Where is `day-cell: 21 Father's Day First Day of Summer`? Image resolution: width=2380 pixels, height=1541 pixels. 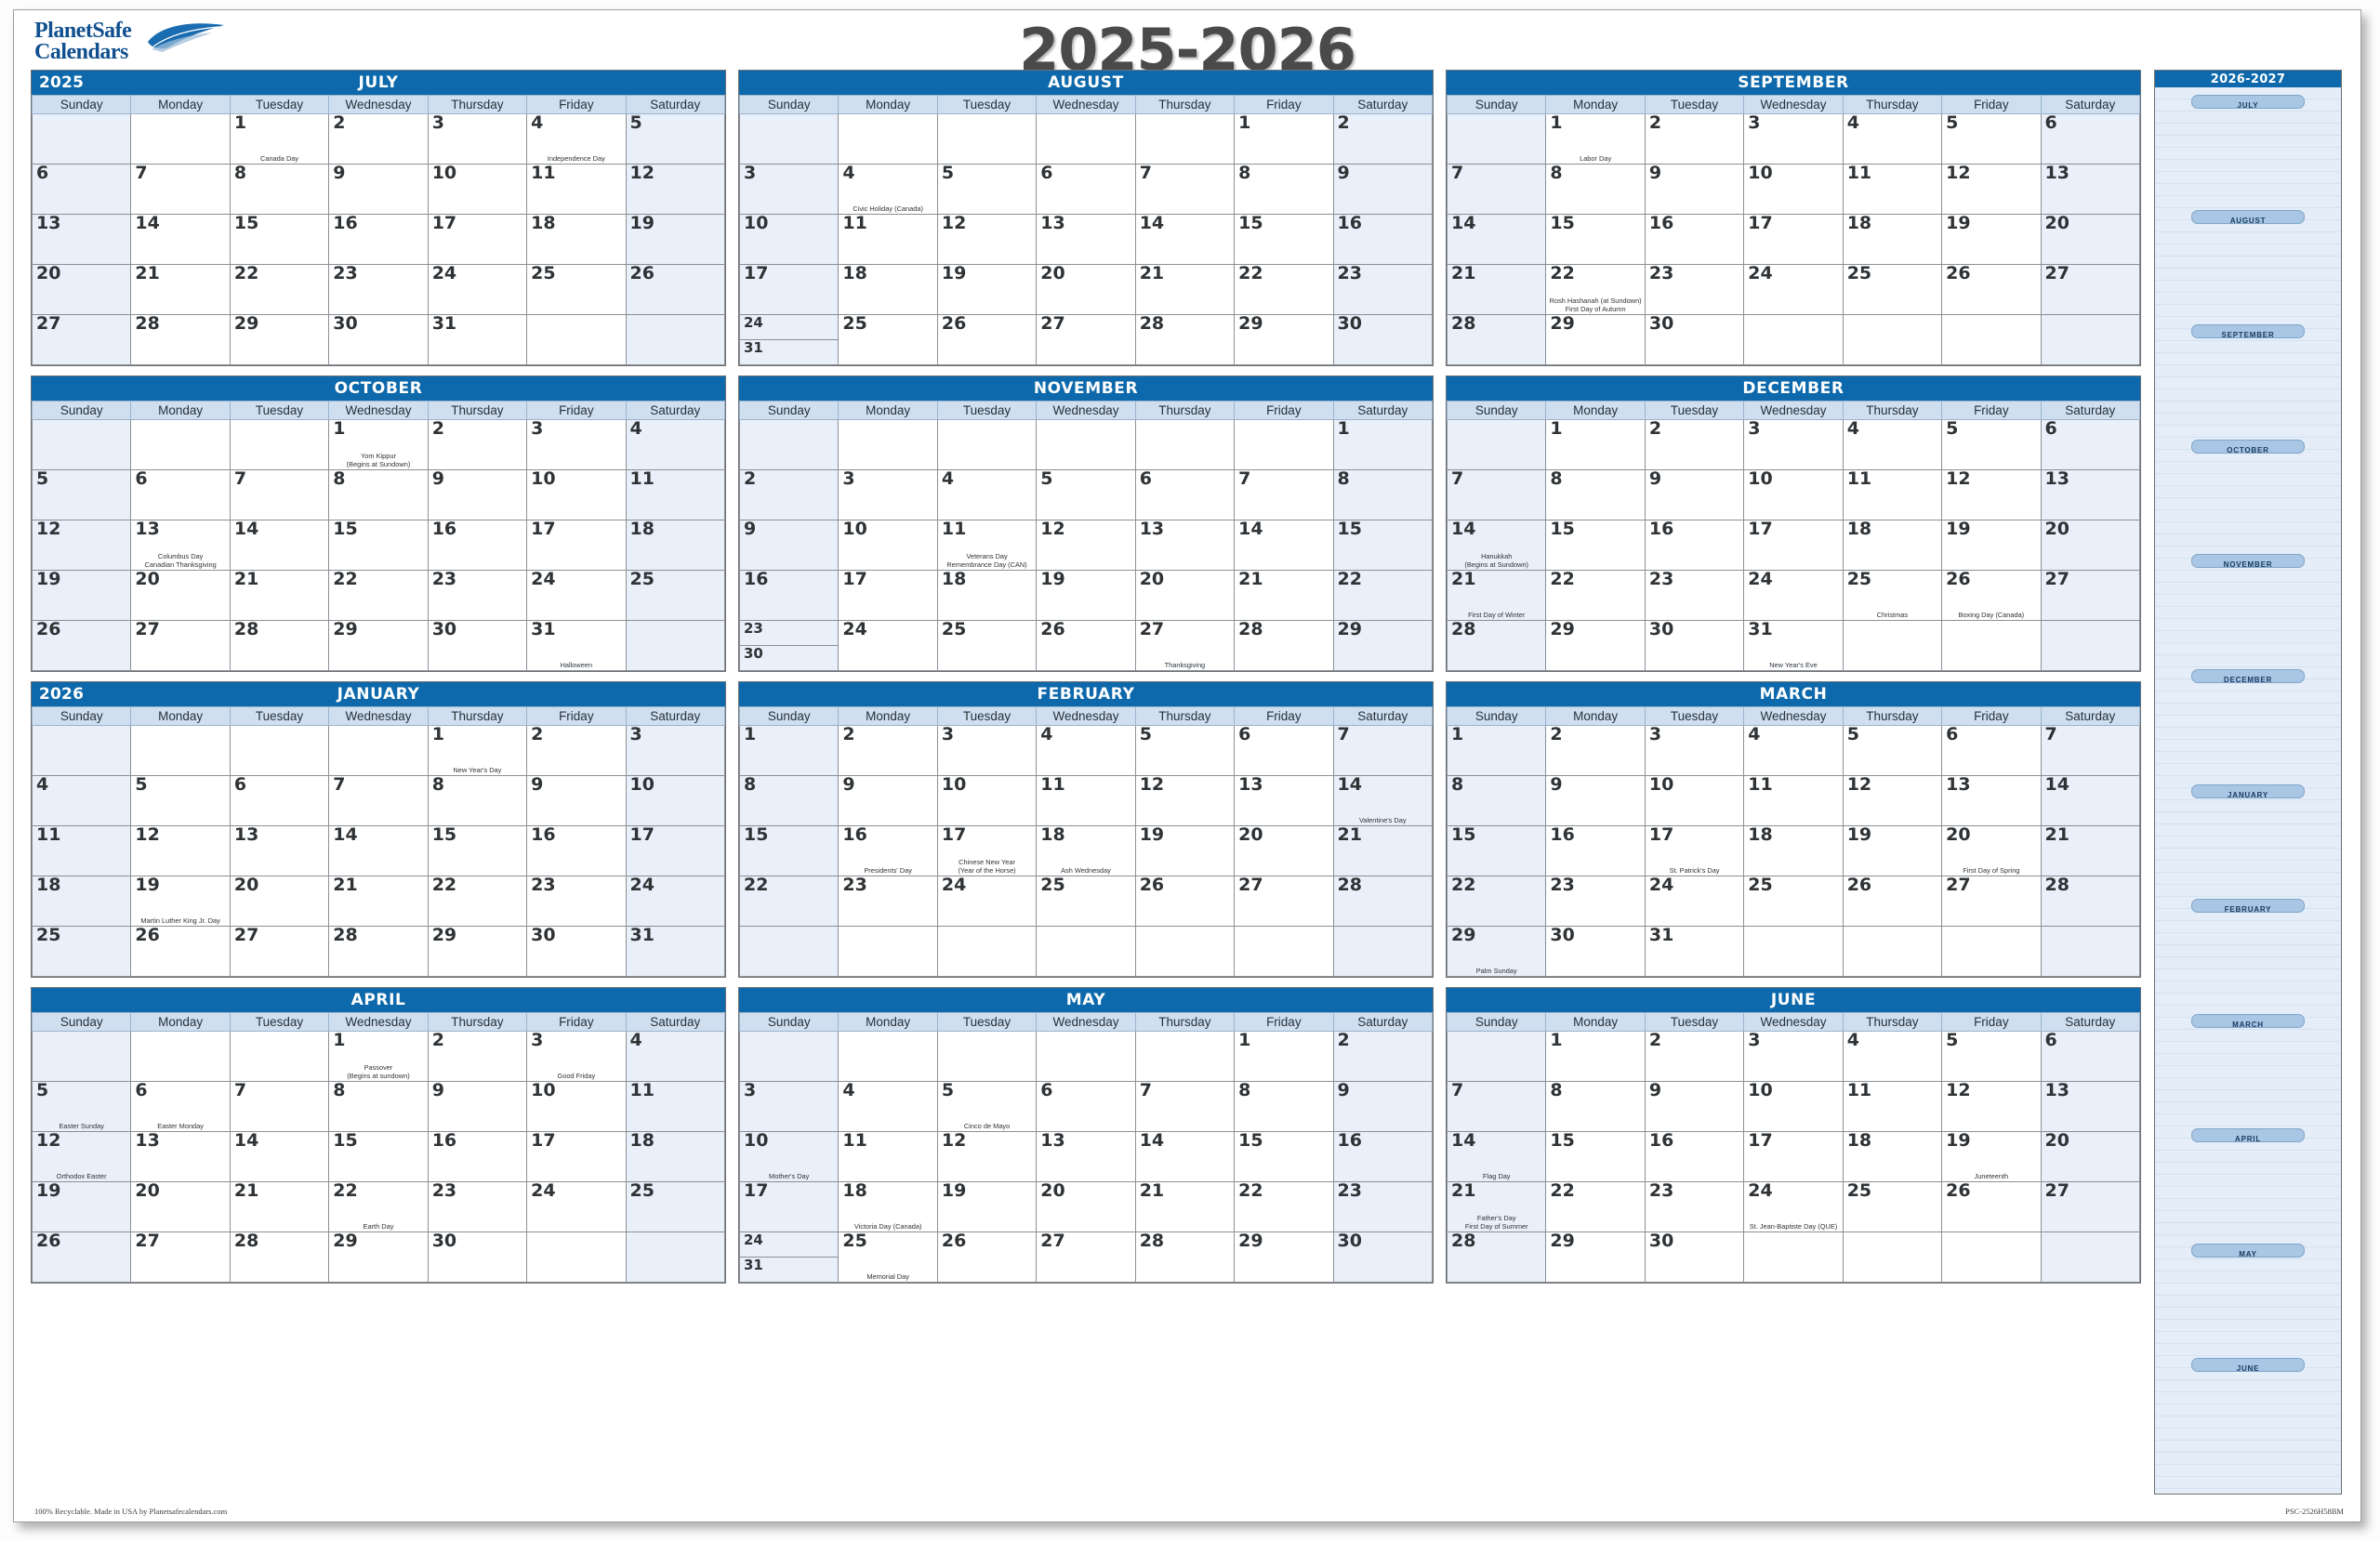
day-cell: 21 Father's Day First Day of Summer is located at coordinates (1496, 1206).